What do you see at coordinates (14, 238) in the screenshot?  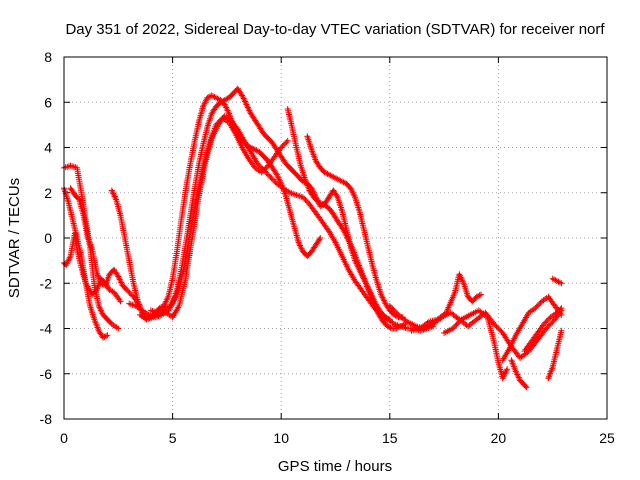 I see `y-axis-label: SDTVAR / TECUs` at bounding box center [14, 238].